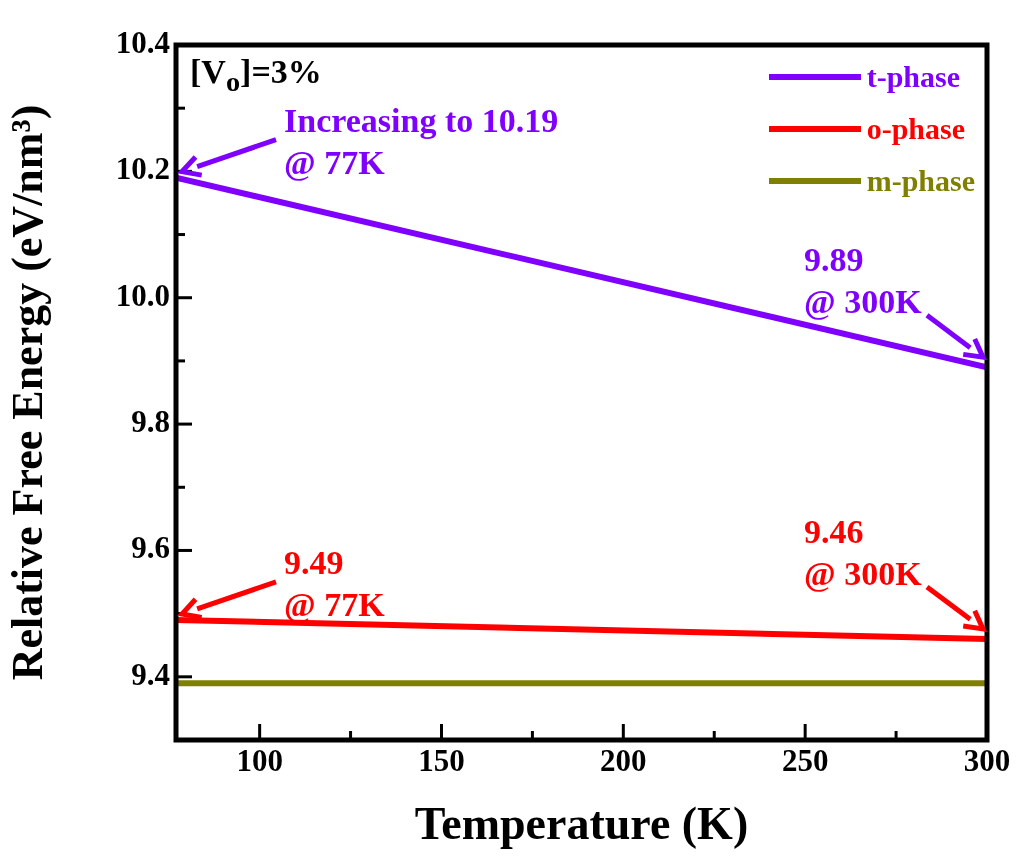  I want to click on legend-label: t-phase, so click(913, 77).